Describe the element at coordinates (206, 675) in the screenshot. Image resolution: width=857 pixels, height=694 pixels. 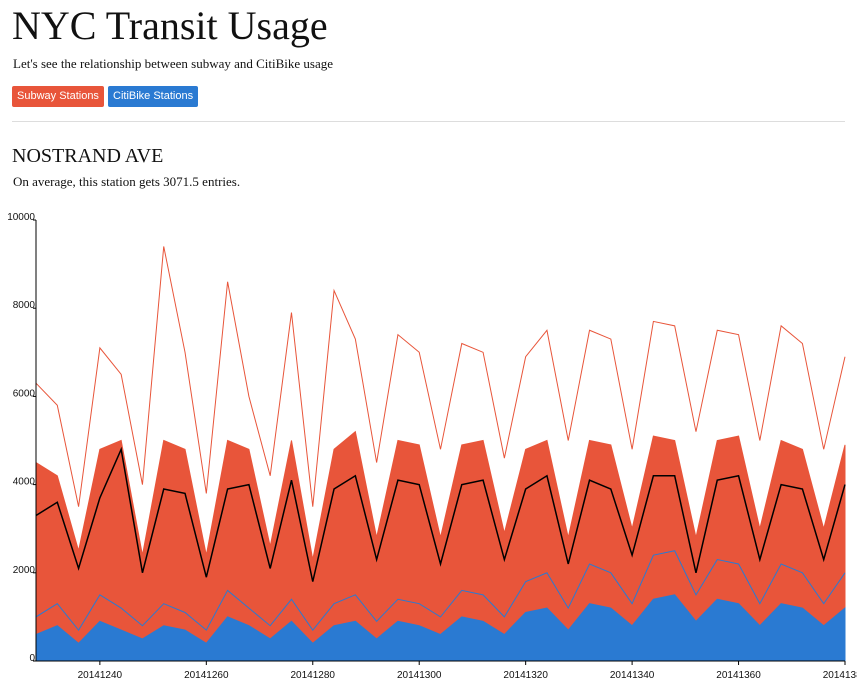
I see `x-tick-label: 20141260` at that location.